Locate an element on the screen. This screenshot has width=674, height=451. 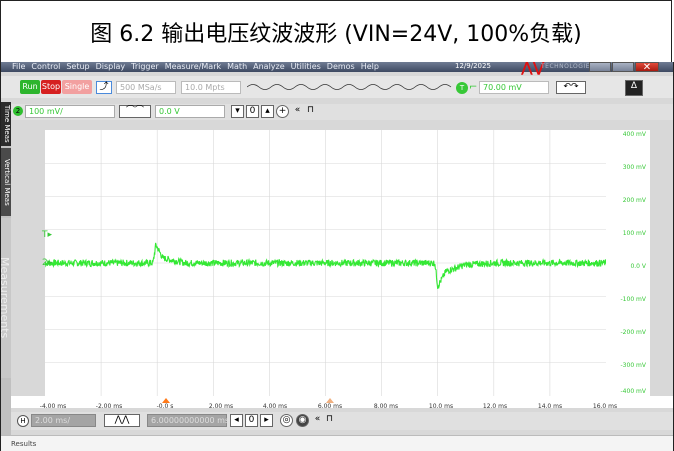
acquire-mode-icon: ⋀⋀ is located at coordinates (122, 420).